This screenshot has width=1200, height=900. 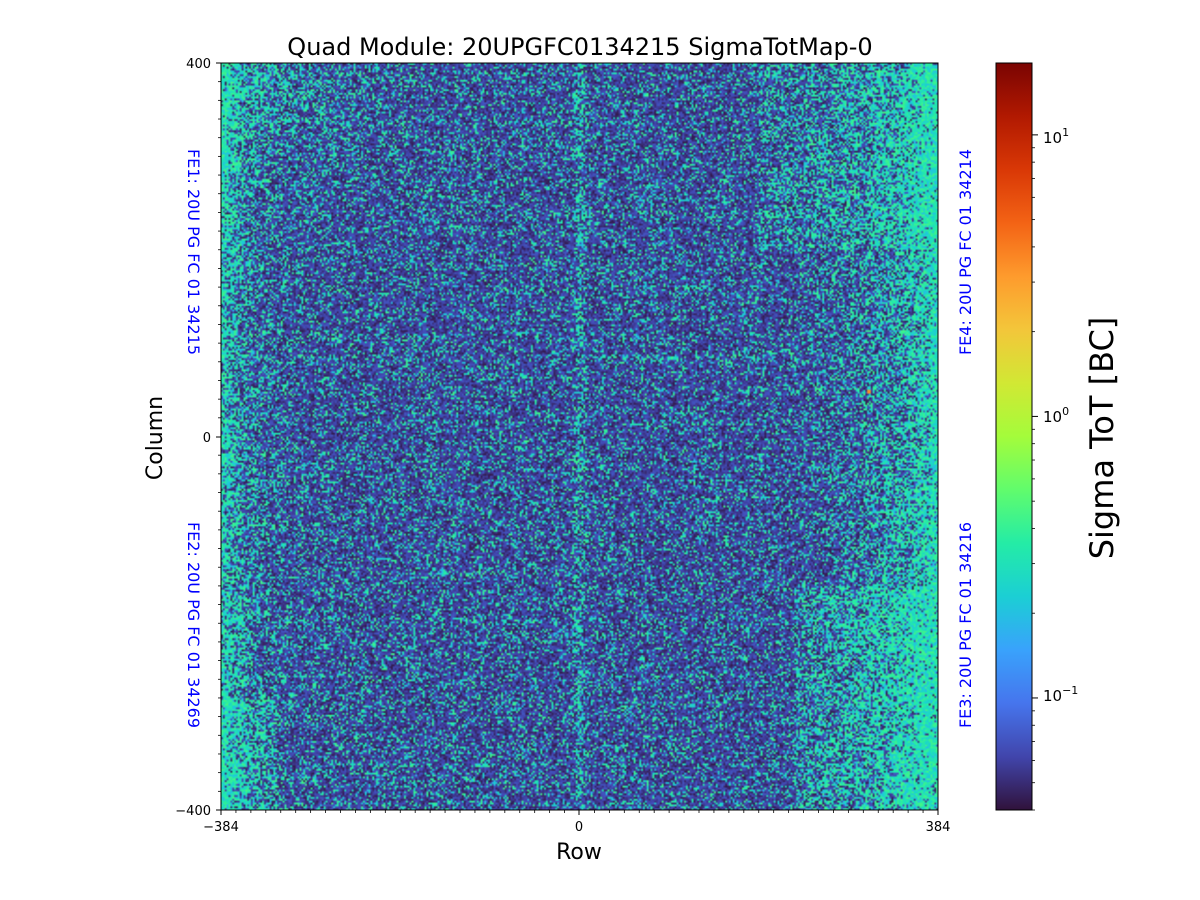 What do you see at coordinates (1056, 415) in the screenshot?
I see `colorbar-tick-label: 10⁰` at bounding box center [1056, 415].